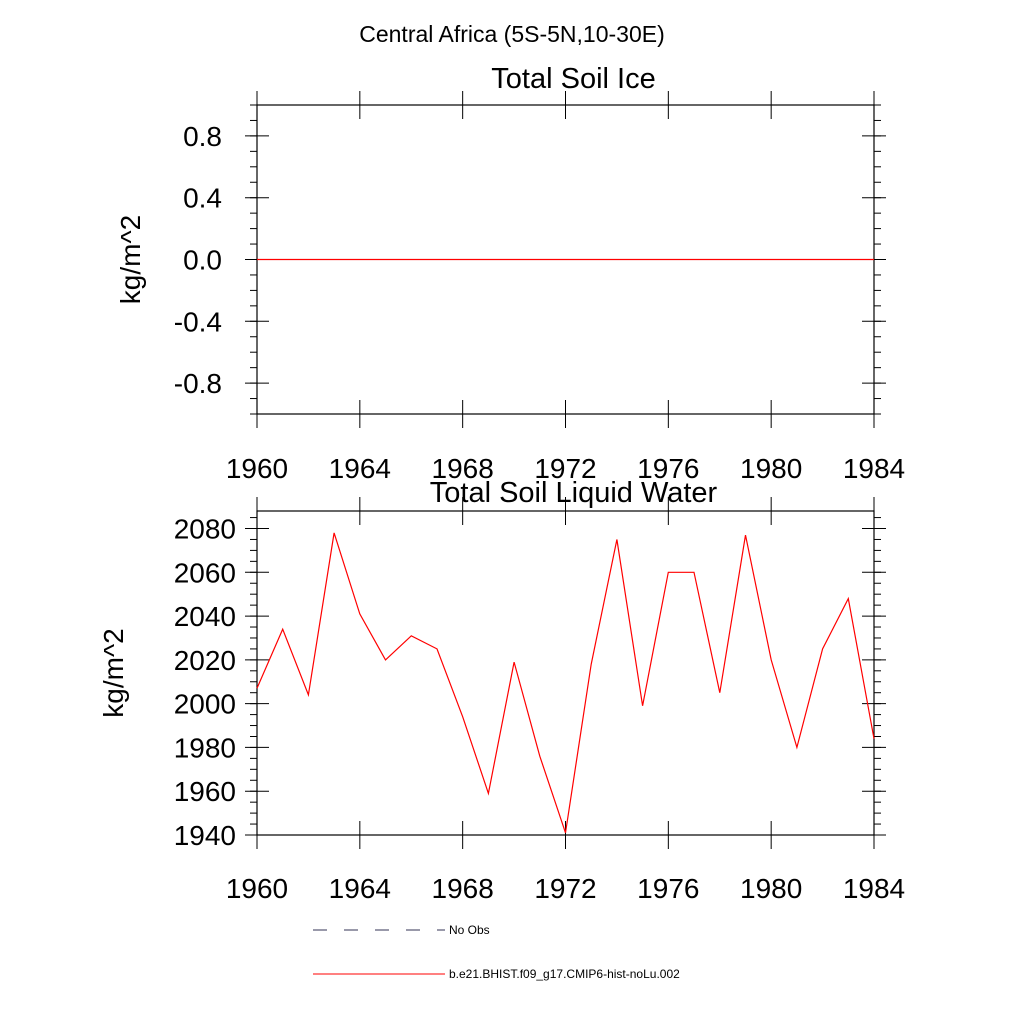  What do you see at coordinates (574, 493) in the screenshot?
I see `panel-title-soil-liquid: Total Soil Liquid Water` at bounding box center [574, 493].